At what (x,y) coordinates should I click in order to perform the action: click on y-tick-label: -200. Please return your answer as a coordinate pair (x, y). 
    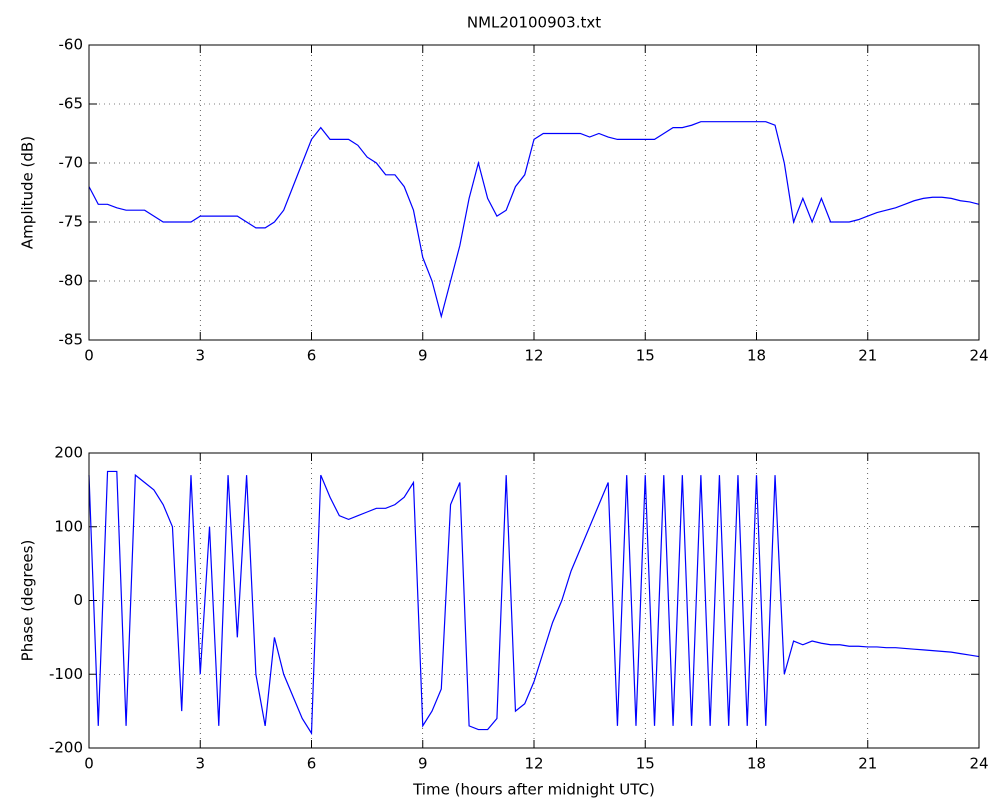
    Looking at the image, I should click on (66, 748).